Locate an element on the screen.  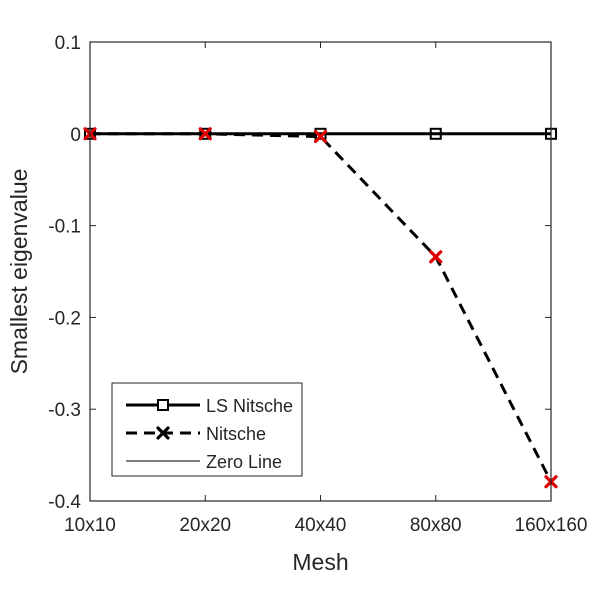
square-marker is located at coordinates (435, 133).